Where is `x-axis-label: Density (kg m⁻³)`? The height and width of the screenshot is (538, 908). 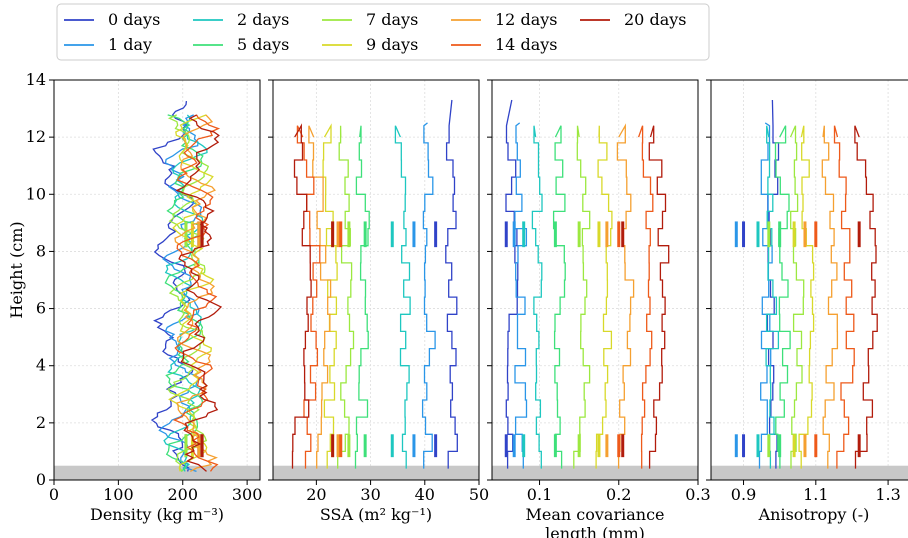
x-axis-label: Density (kg m⁻³) is located at coordinates (157, 514).